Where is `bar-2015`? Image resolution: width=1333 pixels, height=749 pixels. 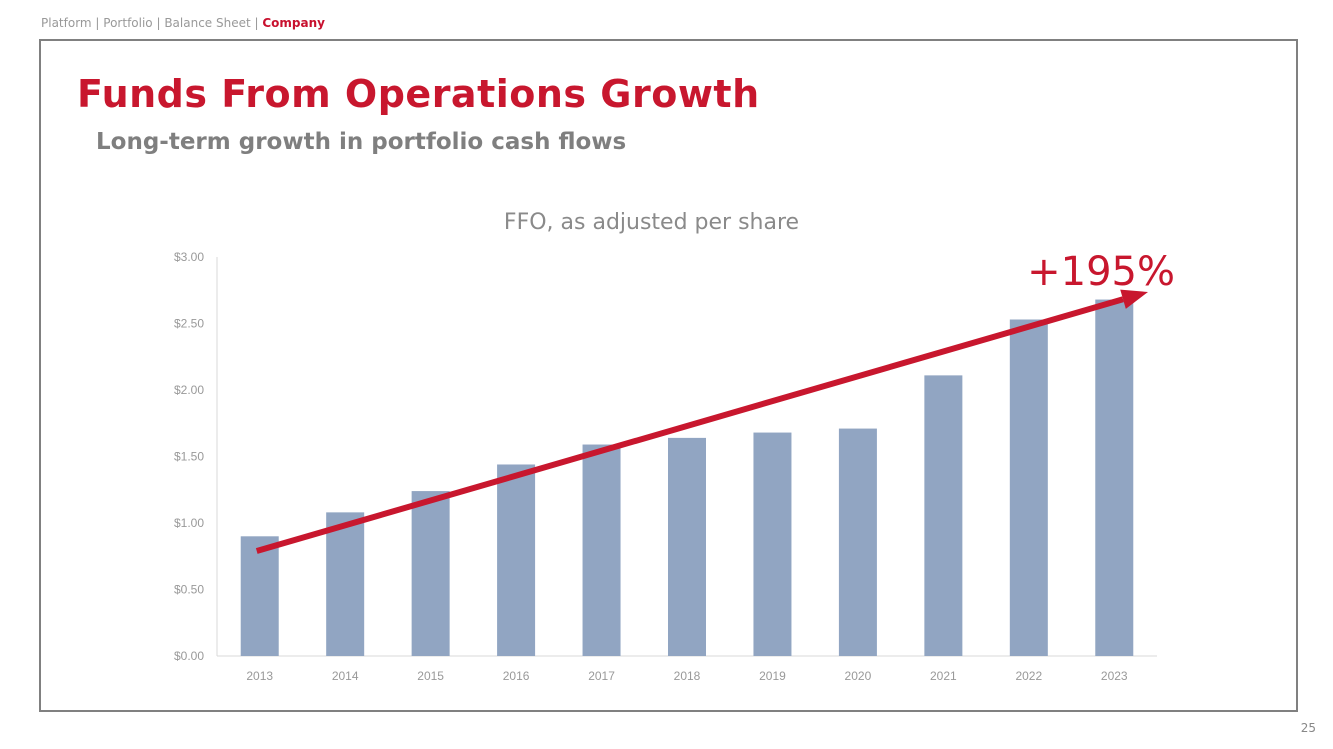 bar-2015 is located at coordinates (430, 573).